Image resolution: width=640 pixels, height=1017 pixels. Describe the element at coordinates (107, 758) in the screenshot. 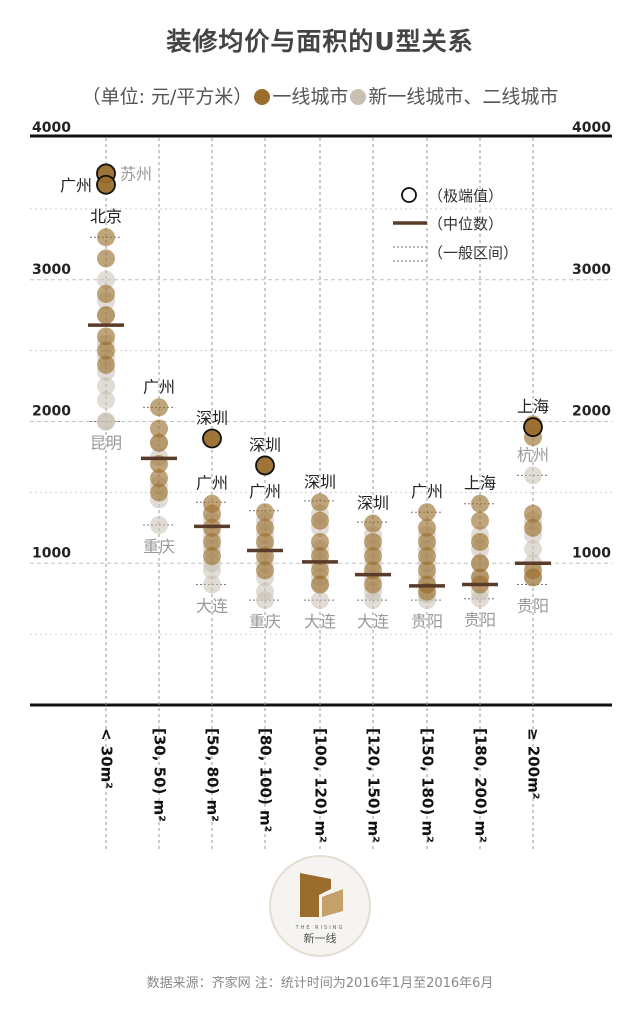

I see `category-label: < 30m²` at that location.